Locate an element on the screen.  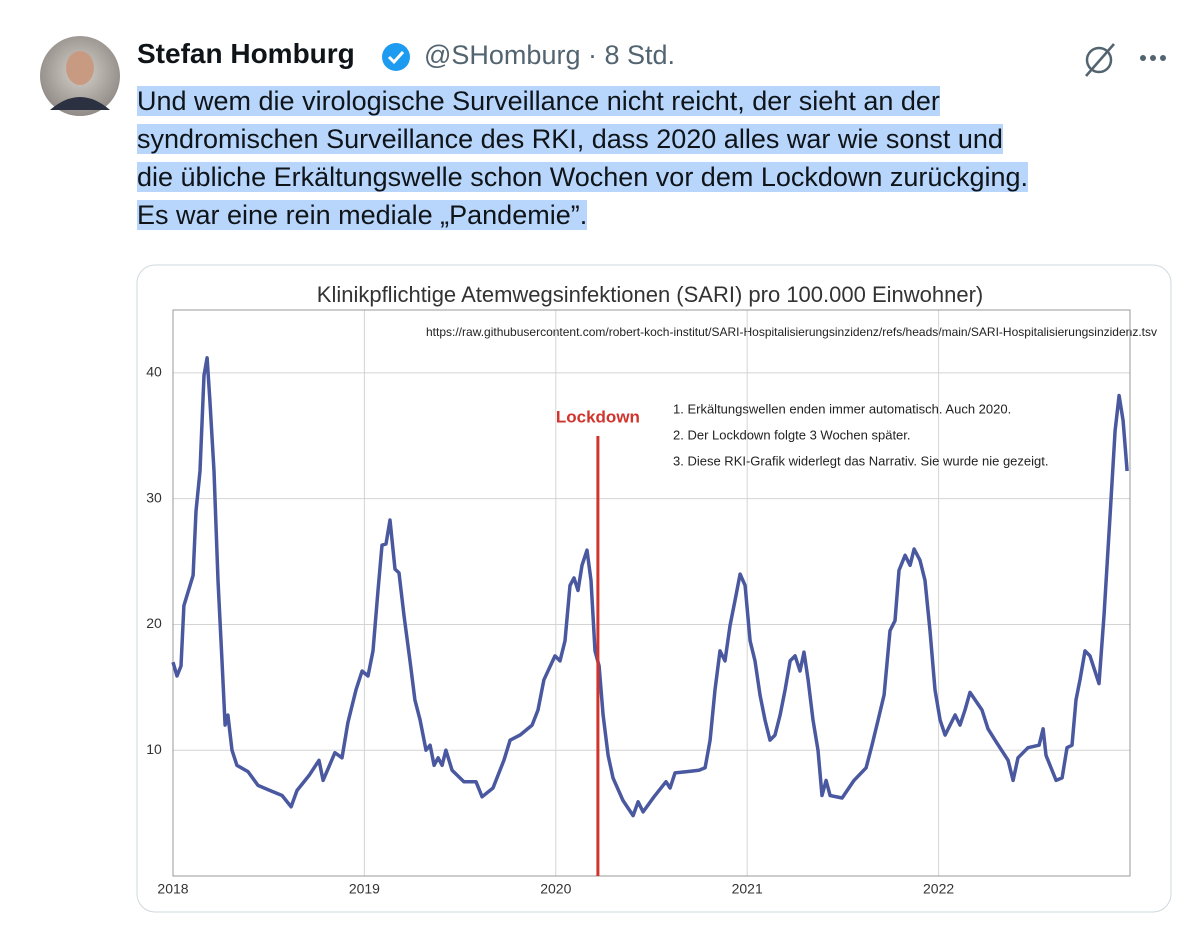
author-meta: @SHomburg · 8 Std. is located at coordinates (550, 55).